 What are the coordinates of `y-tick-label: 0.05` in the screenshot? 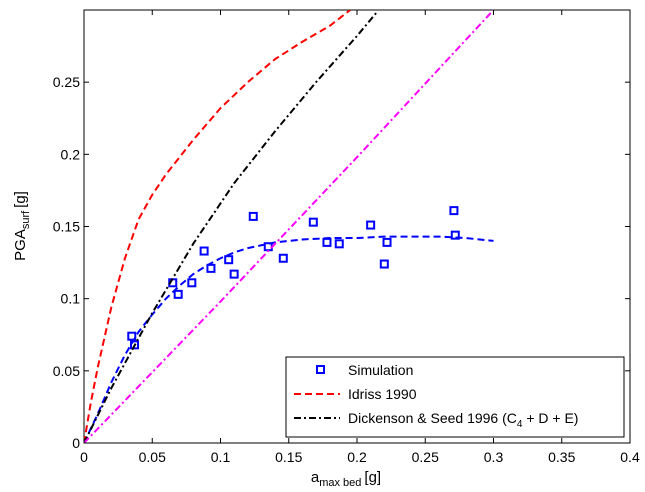 It's located at (66, 371).